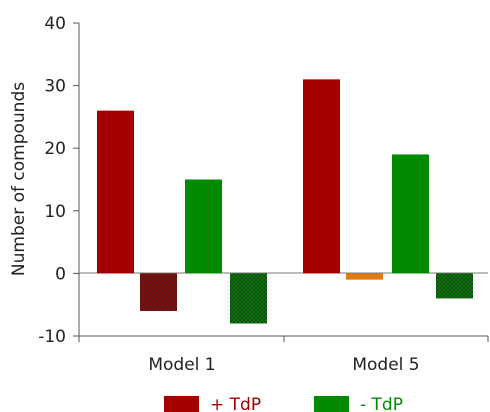 The width and height of the screenshot is (490, 412). Describe the element at coordinates (55, 24) in the screenshot. I see `y-tick-label: 40` at that location.